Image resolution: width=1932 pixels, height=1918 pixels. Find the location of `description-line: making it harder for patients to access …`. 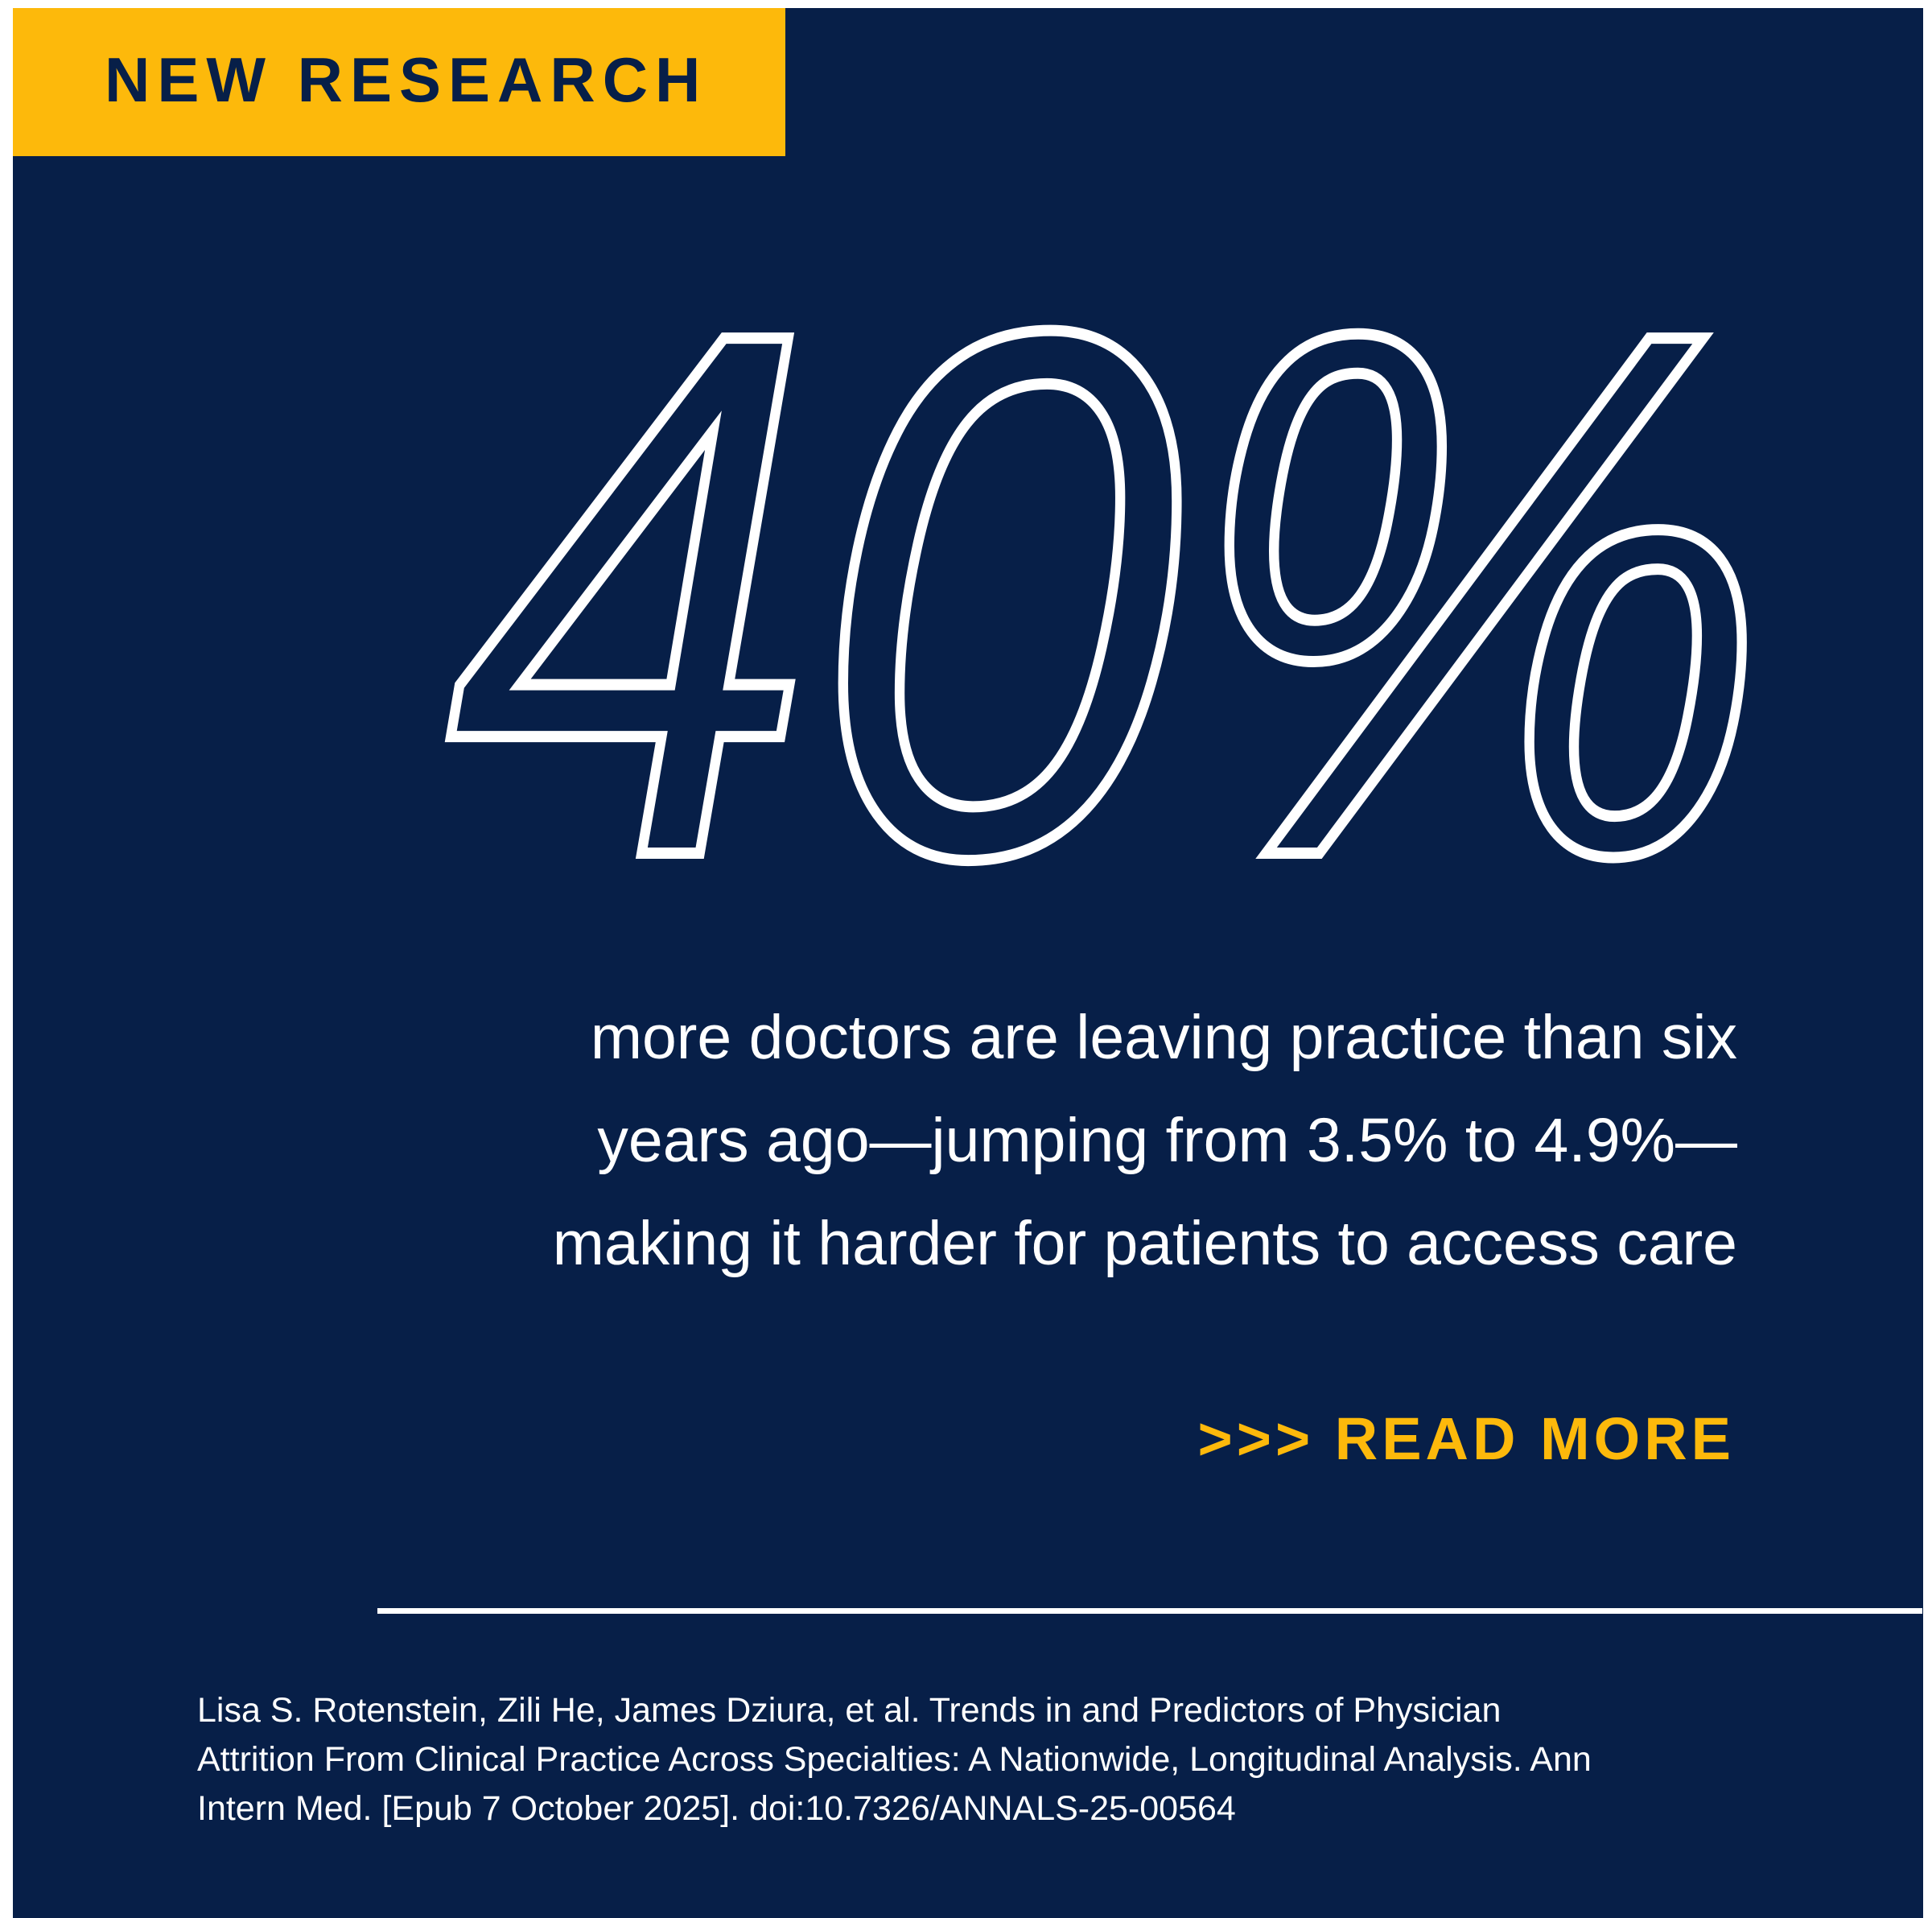

description-line: making it harder for patients to access … is located at coordinates (1144, 1243).